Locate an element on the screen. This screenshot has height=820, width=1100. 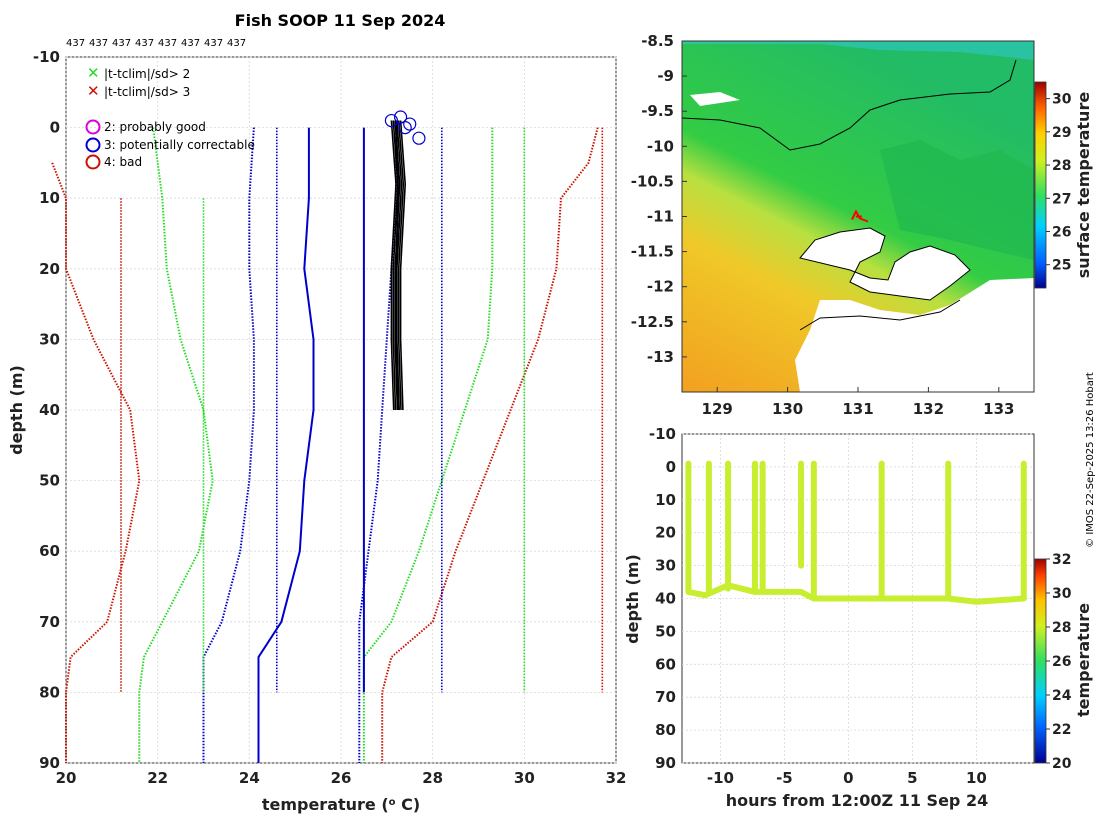
profile-xtick: 28 is located at coordinates (432, 778).